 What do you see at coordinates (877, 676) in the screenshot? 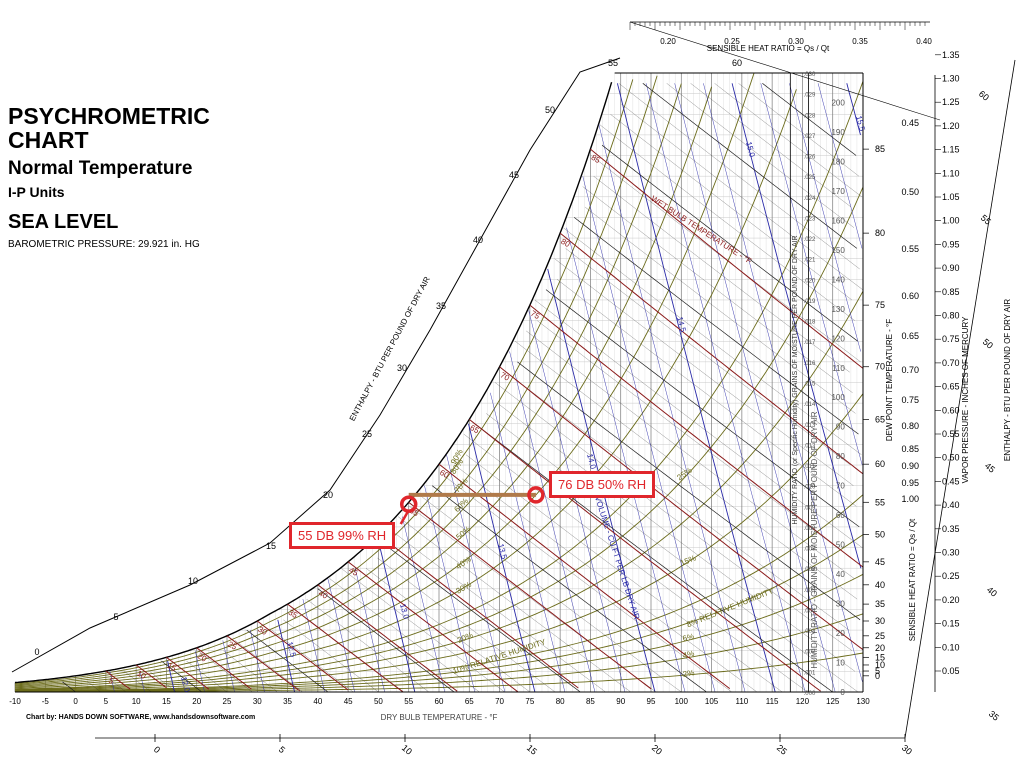
I see `dew-point-tick-label: 0` at bounding box center [877, 676].